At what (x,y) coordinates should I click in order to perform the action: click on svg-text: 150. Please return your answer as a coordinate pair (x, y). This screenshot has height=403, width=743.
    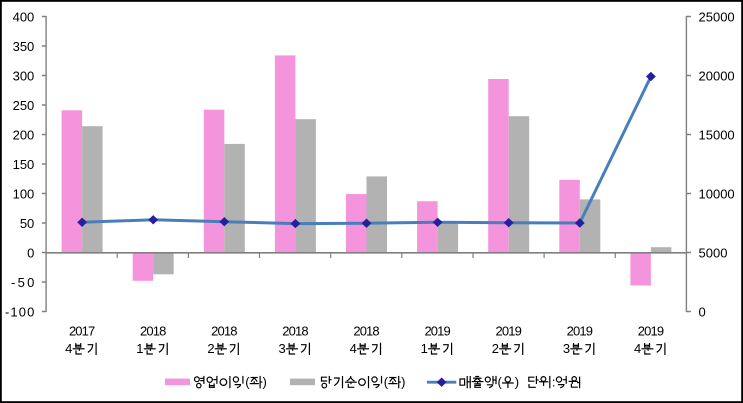
    Looking at the image, I should click on (24, 164).